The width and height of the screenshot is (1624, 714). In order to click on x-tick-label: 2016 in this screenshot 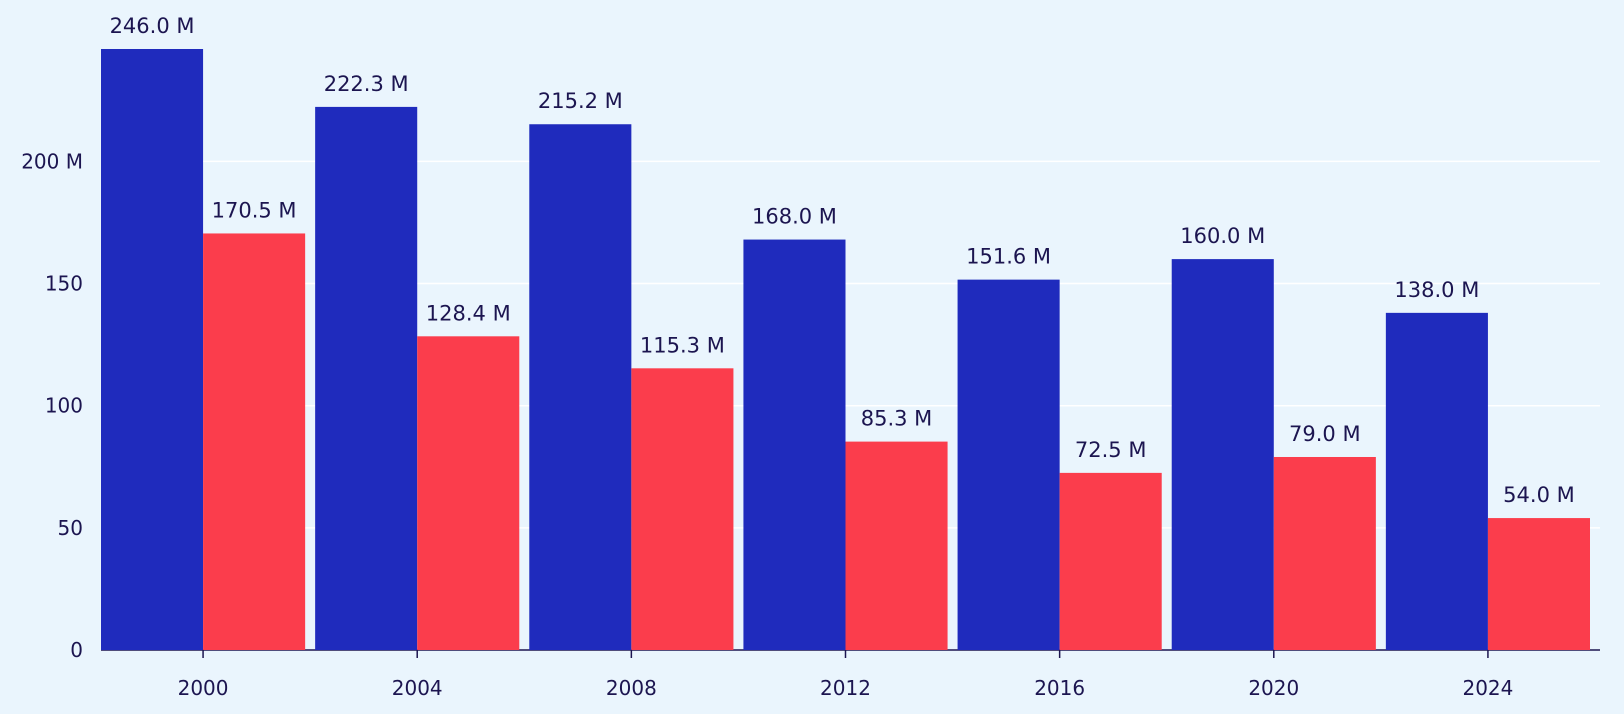, I will do `click(1059, 688)`.